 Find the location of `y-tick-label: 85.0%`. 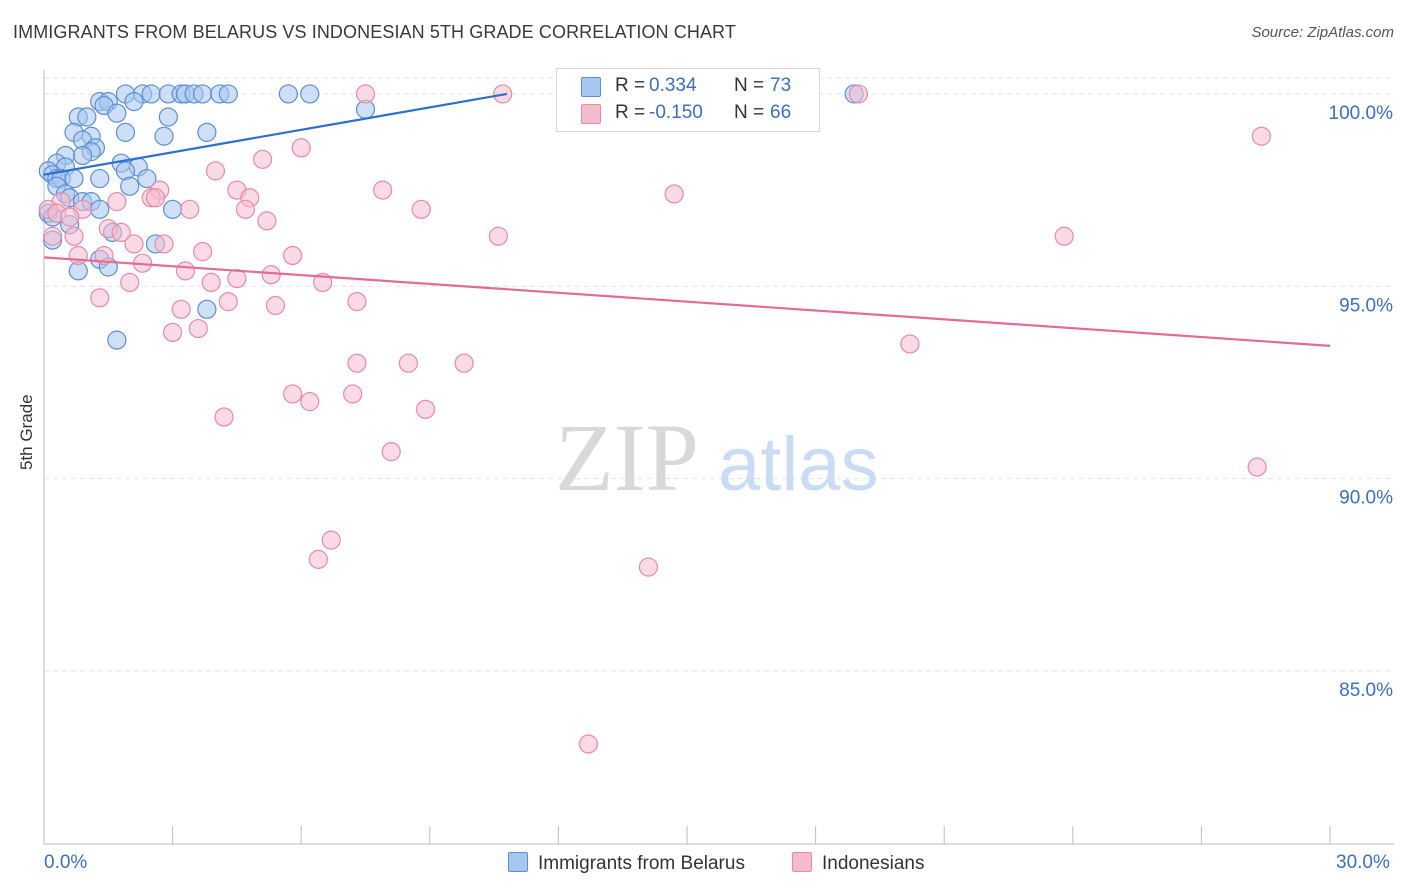

y-tick-label: 85.0% is located at coordinates (1366, 690).